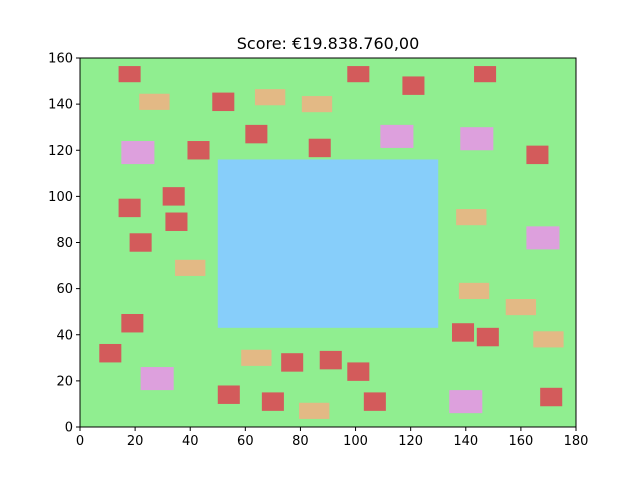 Image resolution: width=640 pixels, height=480 pixels. Describe the element at coordinates (465, 441) in the screenshot. I see `x-tick-label: 140` at that location.